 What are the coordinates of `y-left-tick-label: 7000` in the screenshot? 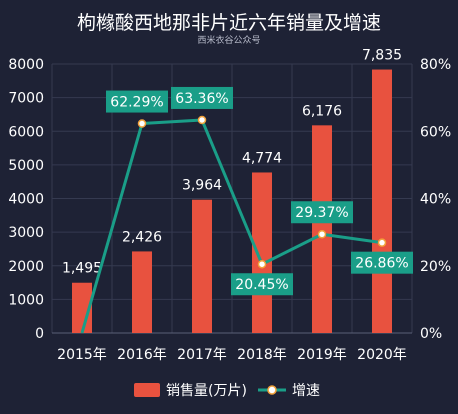 It's located at (26, 99).